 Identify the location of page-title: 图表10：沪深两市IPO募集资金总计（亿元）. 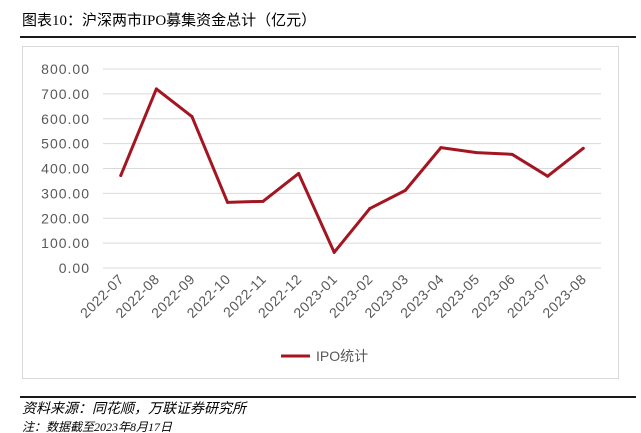
(169, 21).